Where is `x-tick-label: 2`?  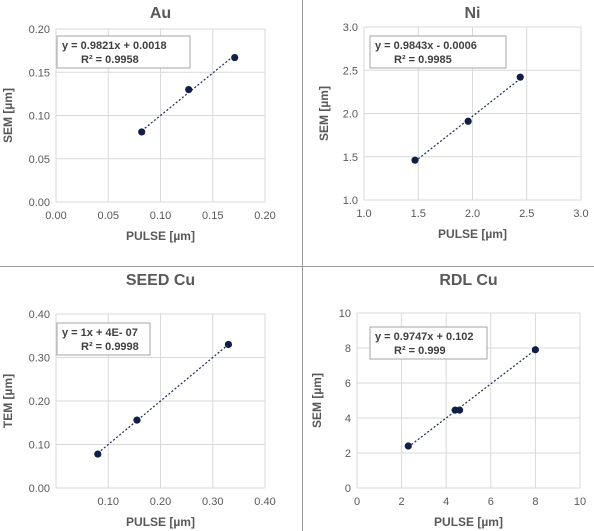 x-tick-label: 2 is located at coordinates (402, 502).